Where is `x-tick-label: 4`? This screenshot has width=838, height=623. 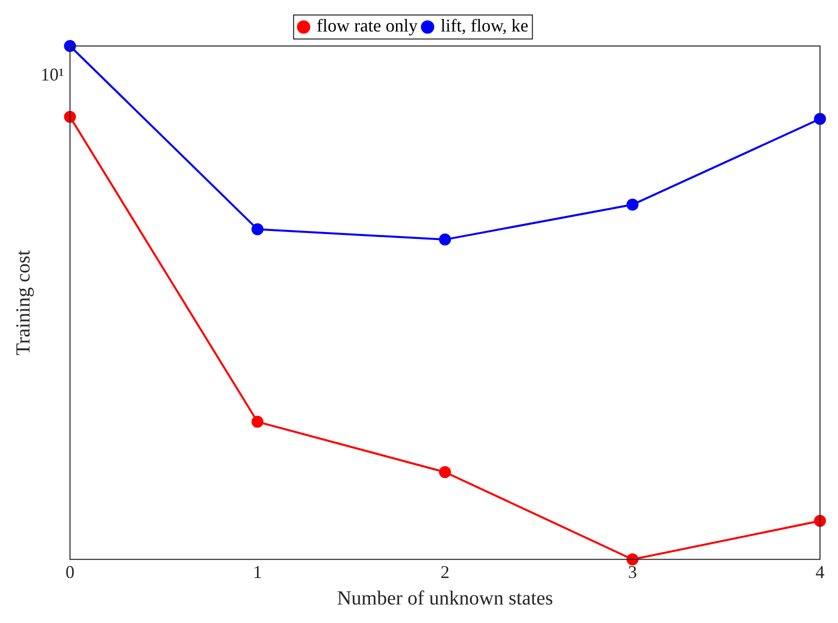 x-tick-label: 4 is located at coordinates (820, 572).